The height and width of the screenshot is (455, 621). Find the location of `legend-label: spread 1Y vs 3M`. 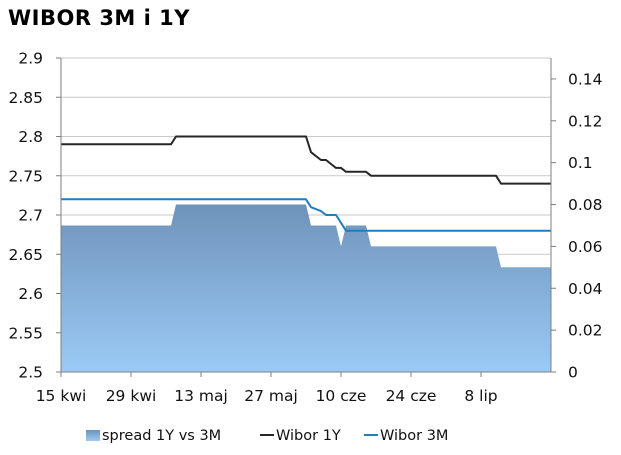

legend-label: spread 1Y vs 3M is located at coordinates (161, 436).